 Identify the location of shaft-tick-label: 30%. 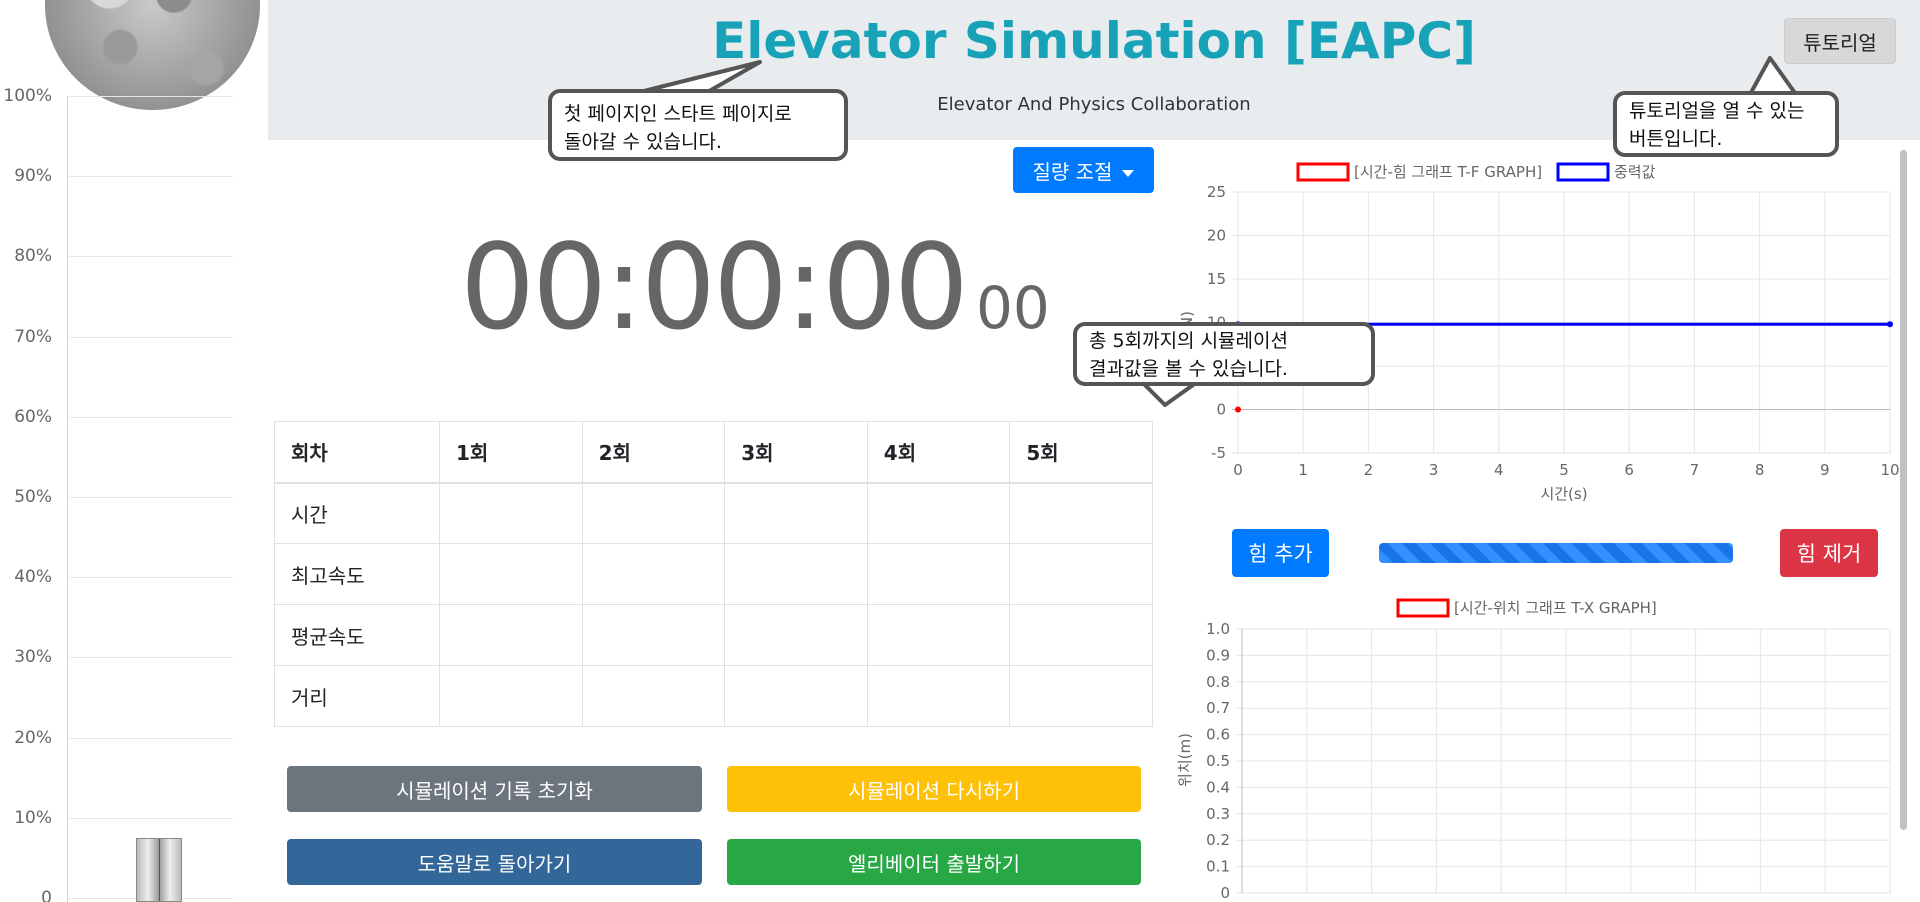
(33, 657).